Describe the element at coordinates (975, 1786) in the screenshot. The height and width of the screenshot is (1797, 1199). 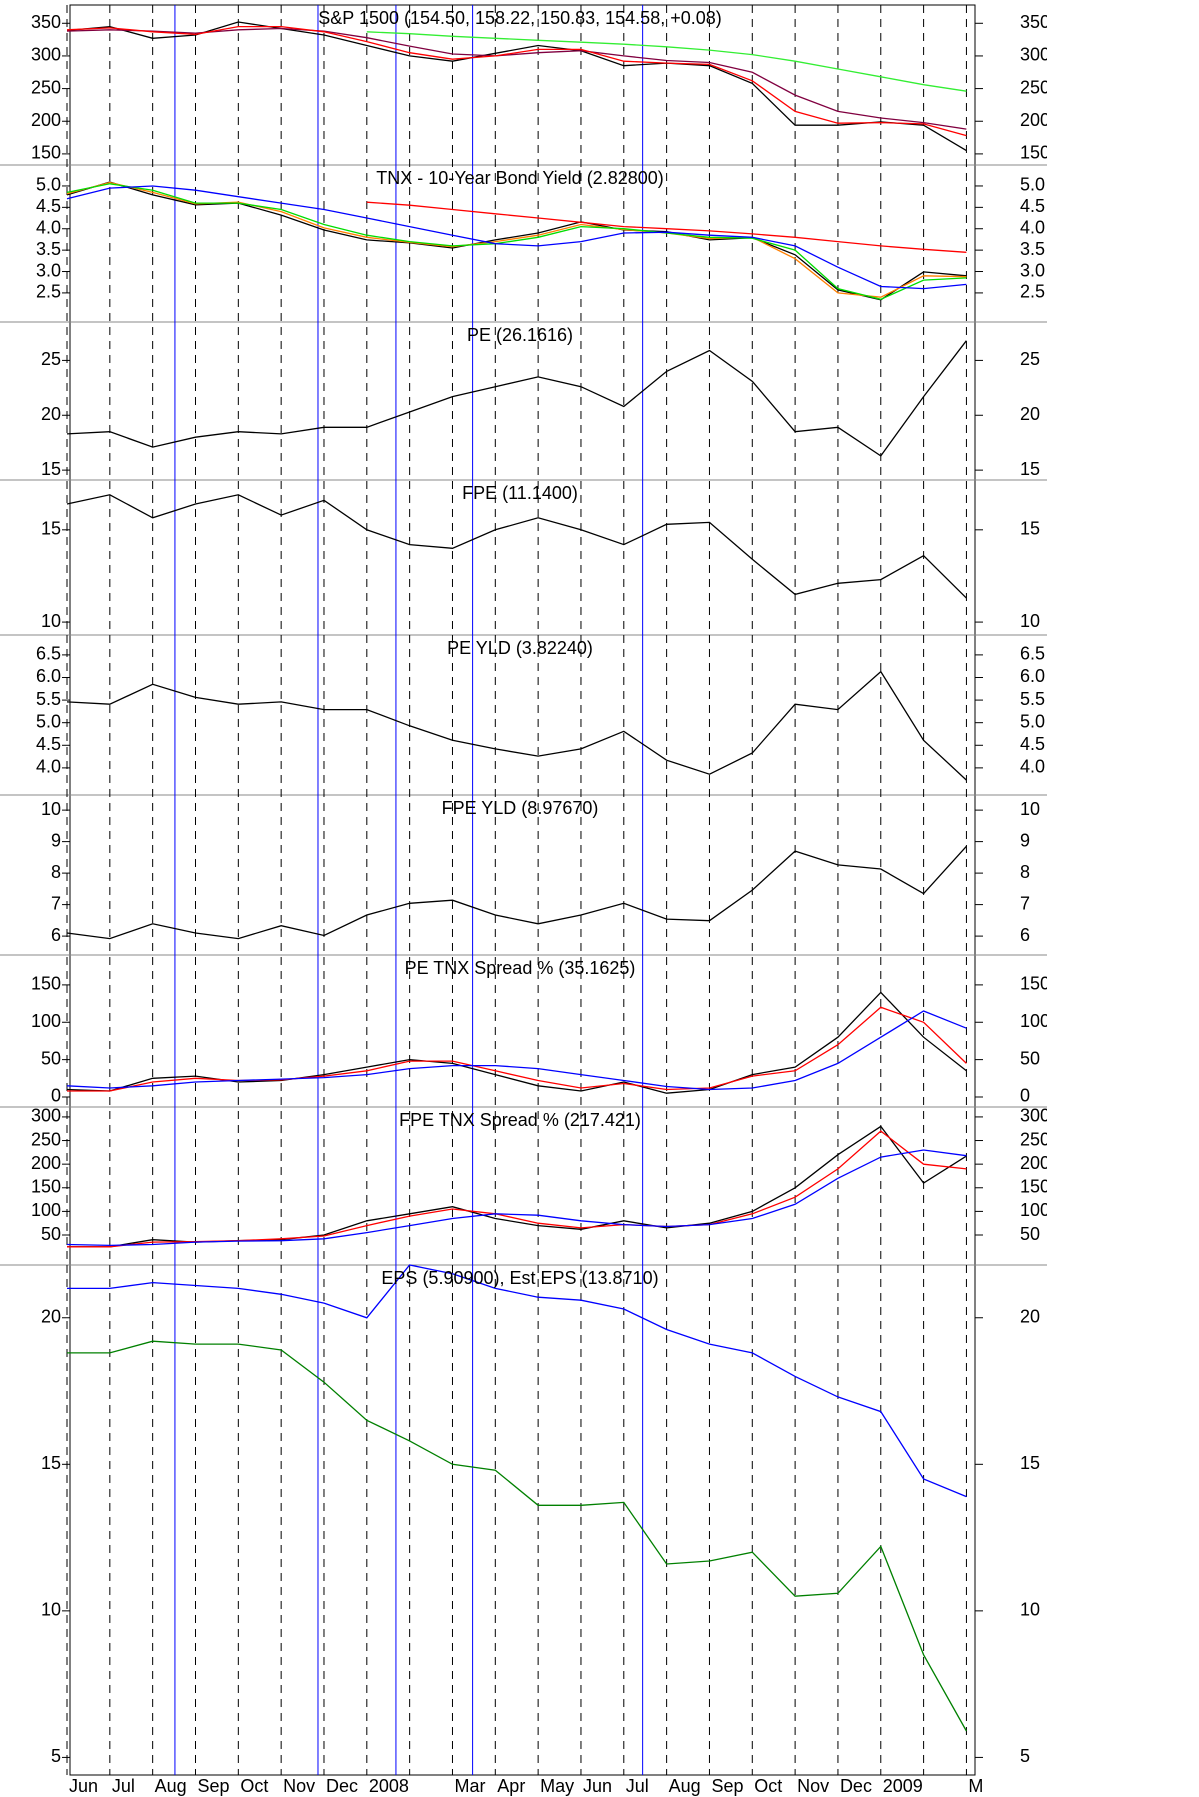
I see `x-tick-label: M` at that location.